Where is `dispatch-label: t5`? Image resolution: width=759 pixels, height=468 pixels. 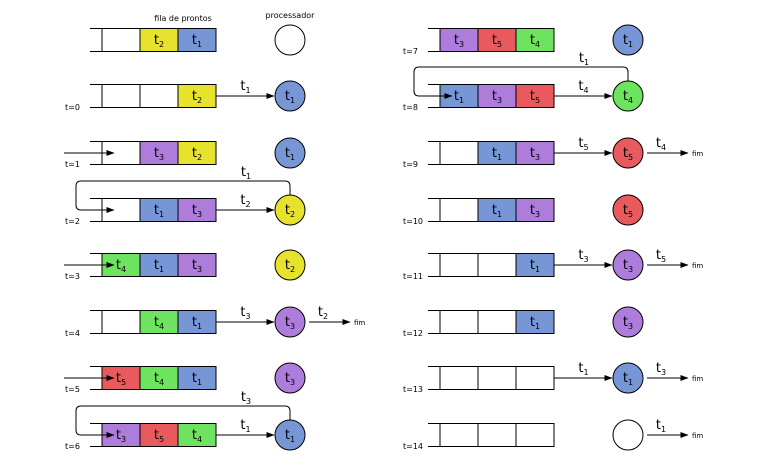
dispatch-label: t5 is located at coordinates (583, 144).